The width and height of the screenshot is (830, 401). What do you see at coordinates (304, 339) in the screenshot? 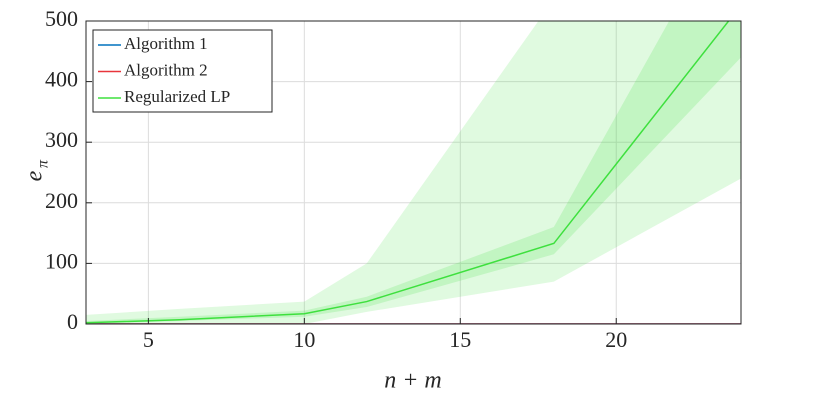
I see `x-tick-label: 10` at bounding box center [304, 339].